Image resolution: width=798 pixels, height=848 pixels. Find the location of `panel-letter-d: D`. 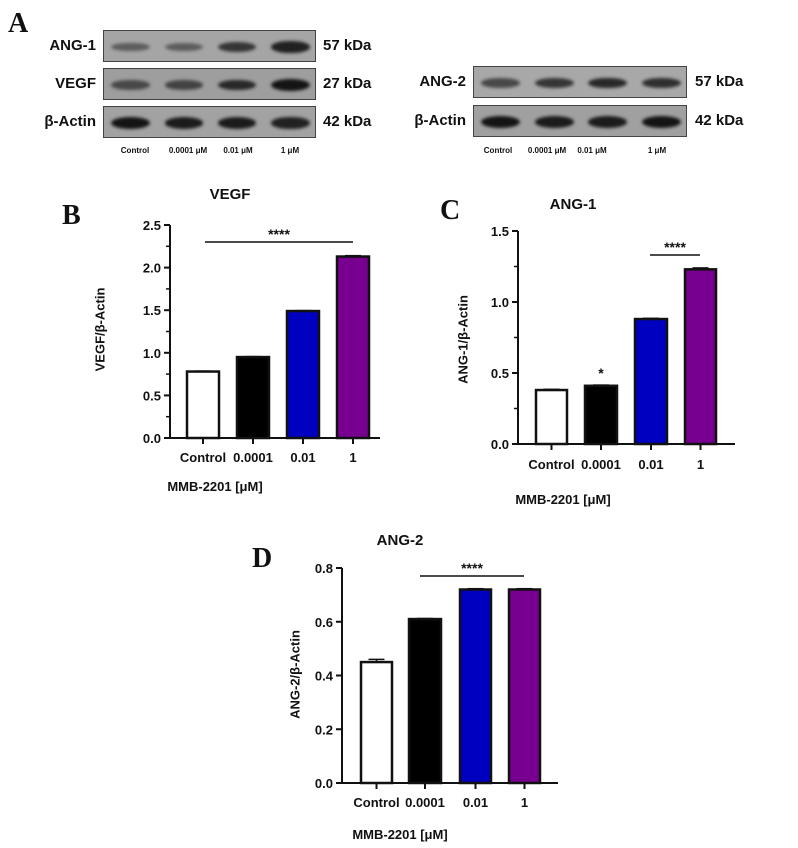

panel-letter-d: D is located at coordinates (262, 558).